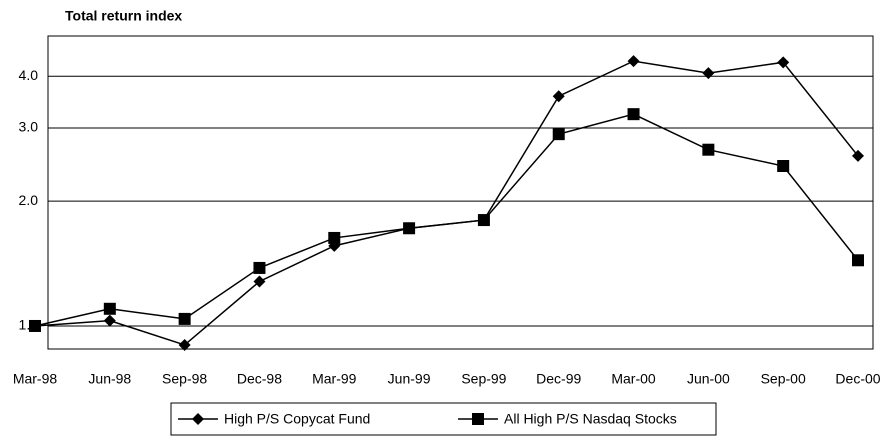 The image size is (888, 437). What do you see at coordinates (633, 379) in the screenshot?
I see `x-tick-label: Mar-00` at bounding box center [633, 379].